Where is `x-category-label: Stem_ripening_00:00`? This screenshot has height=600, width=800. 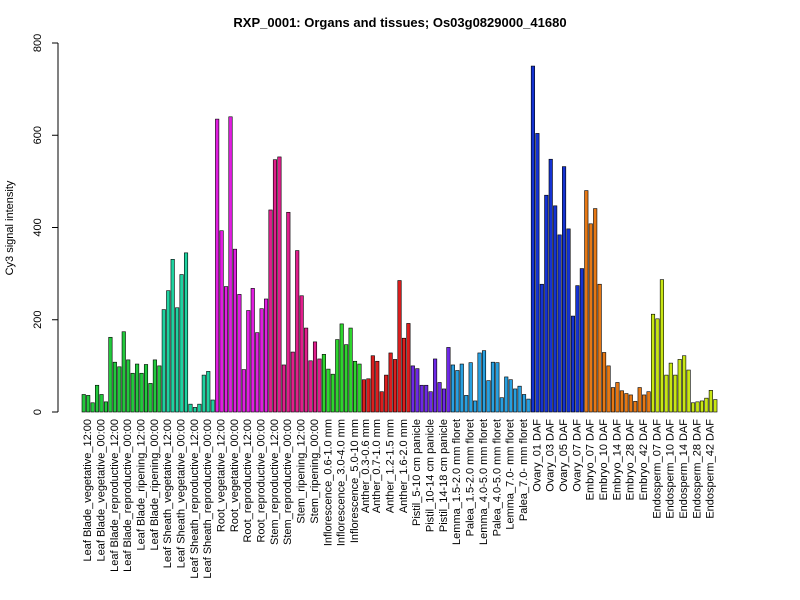
x-category-label: Stem_ripening_00:00 is located at coordinates (315, 471).